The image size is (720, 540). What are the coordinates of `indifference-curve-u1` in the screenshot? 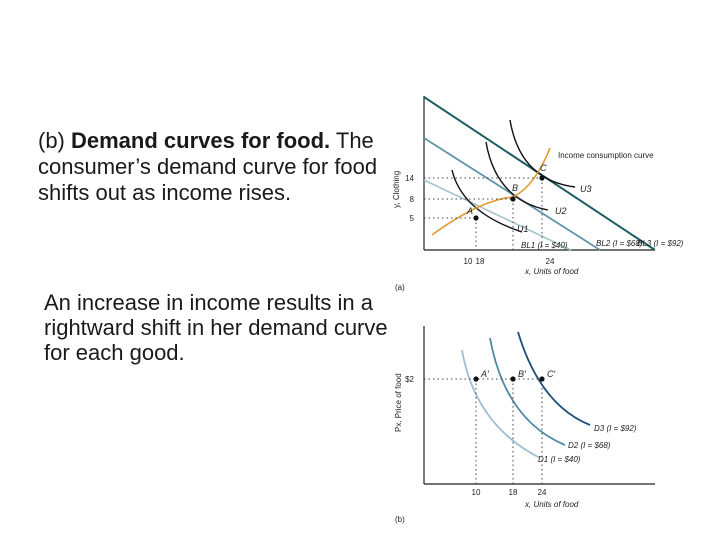 It's located at (487, 201).